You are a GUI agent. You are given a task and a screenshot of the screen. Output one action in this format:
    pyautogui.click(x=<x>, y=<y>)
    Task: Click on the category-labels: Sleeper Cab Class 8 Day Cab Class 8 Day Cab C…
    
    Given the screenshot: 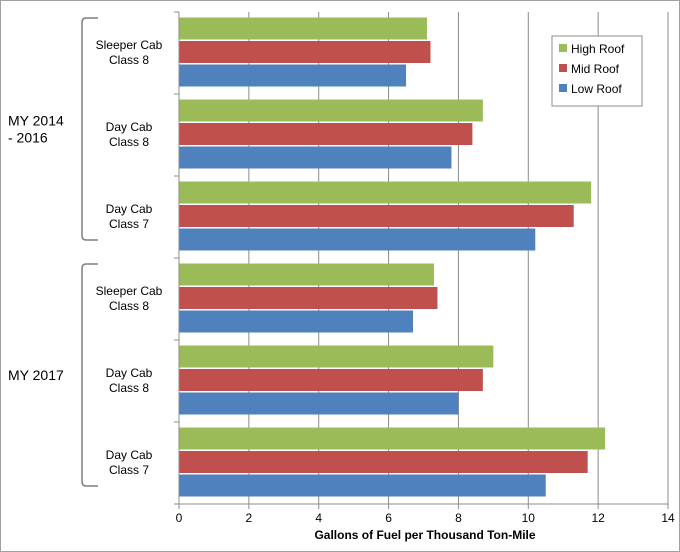 What is the action you would take?
    pyautogui.click(x=129, y=257)
    